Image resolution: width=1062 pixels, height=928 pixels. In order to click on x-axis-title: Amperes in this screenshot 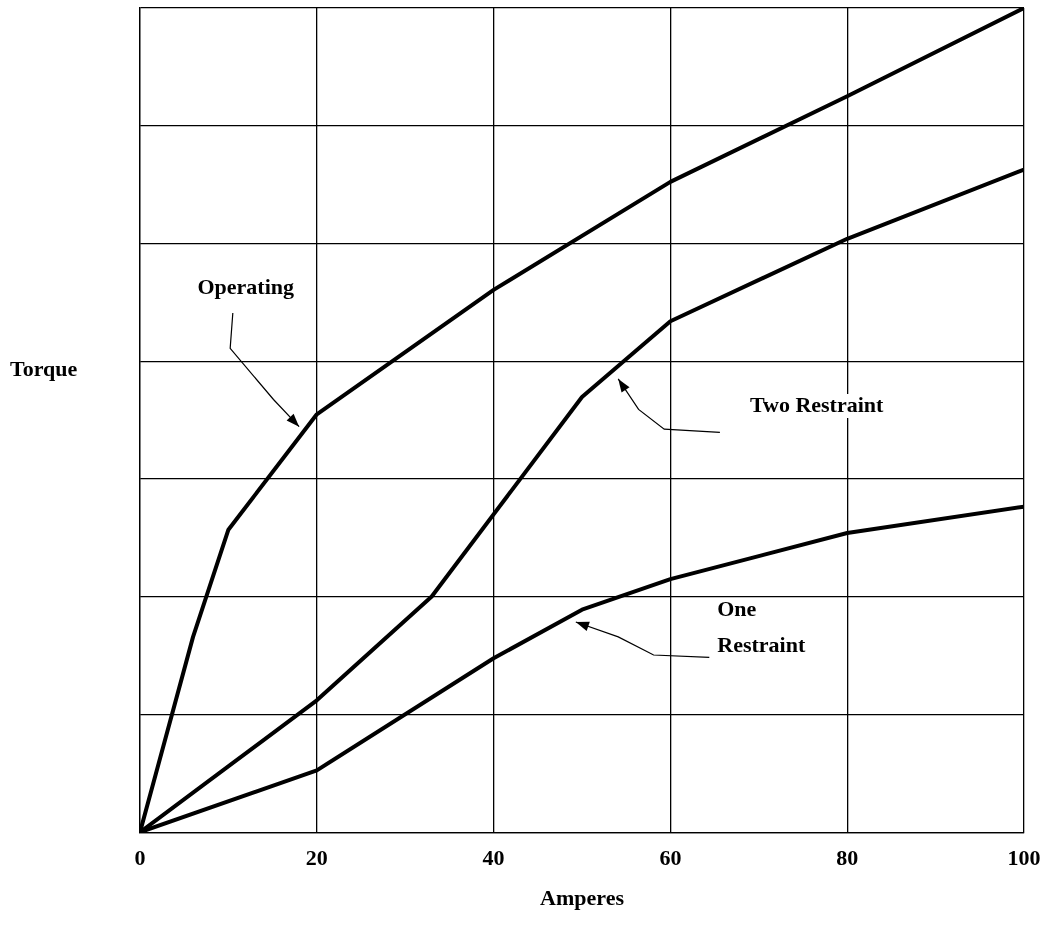, I will do `click(582, 898)`.